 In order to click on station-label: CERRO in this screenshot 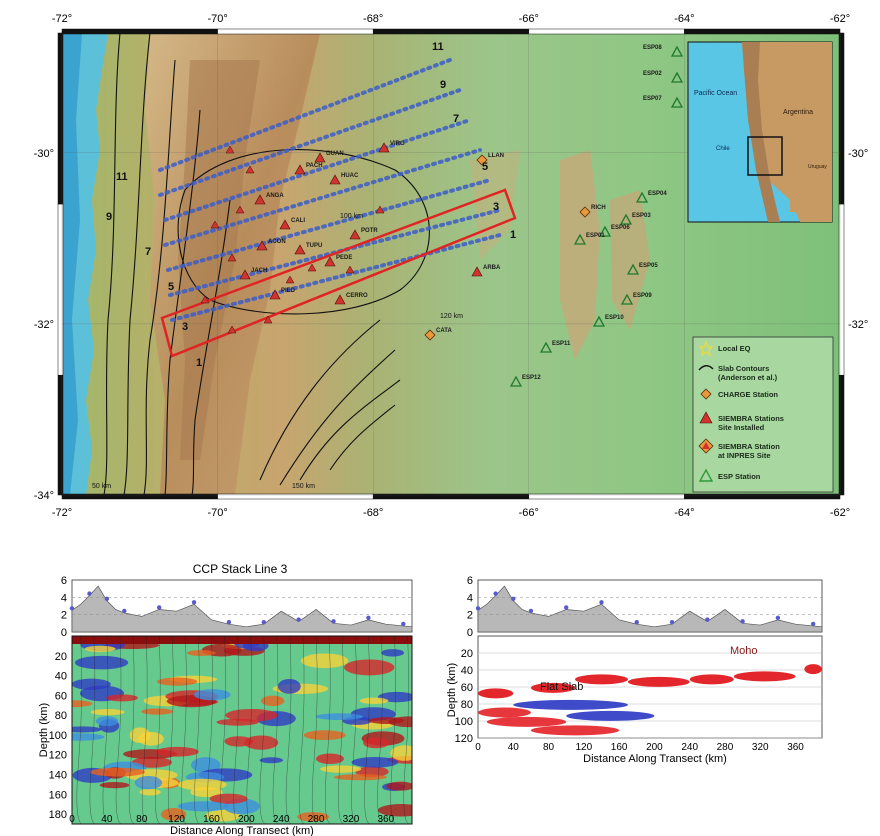, I will do `click(357, 296)`.